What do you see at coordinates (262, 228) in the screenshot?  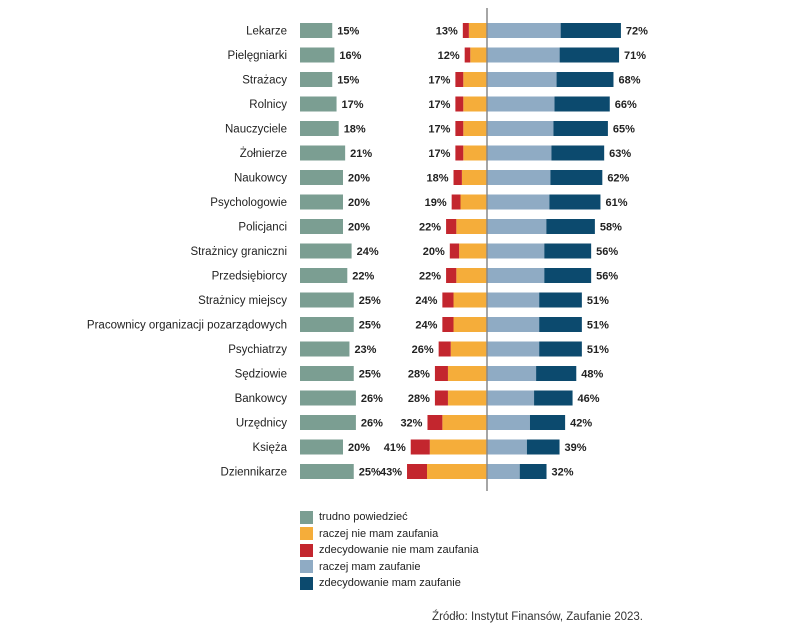 I see `category-label: Policjanci` at bounding box center [262, 228].